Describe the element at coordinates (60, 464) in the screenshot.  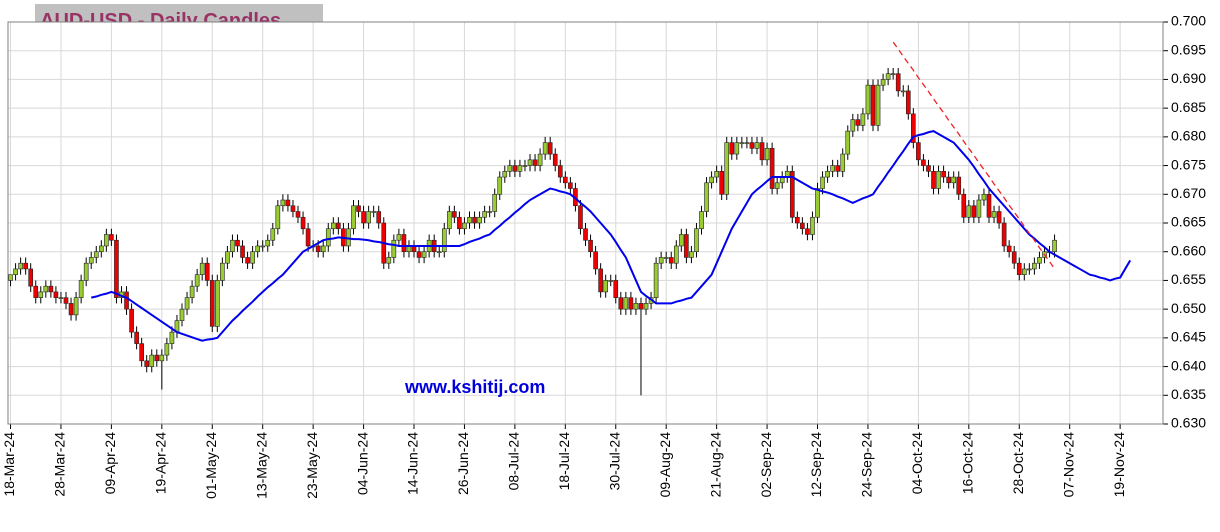
I see `x-tick-label: 28-Mar-24` at that location.